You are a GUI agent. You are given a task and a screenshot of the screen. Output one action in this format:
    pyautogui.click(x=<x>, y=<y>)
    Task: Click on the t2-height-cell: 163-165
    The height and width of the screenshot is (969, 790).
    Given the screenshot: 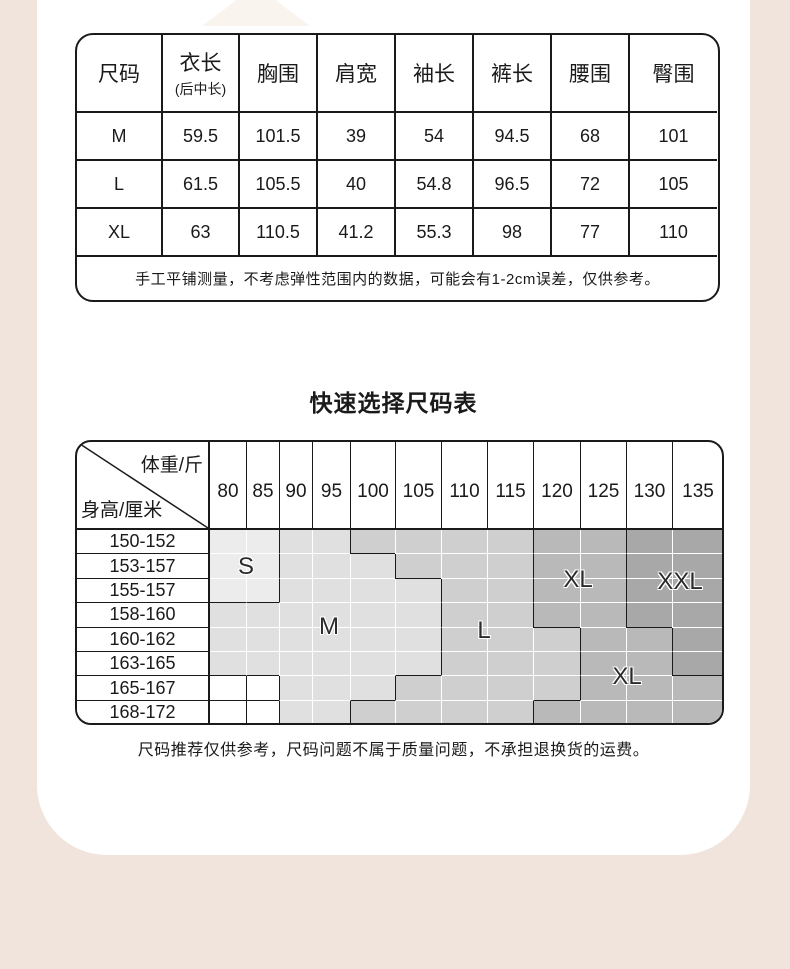 What is the action you would take?
    pyautogui.click(x=143, y=664)
    